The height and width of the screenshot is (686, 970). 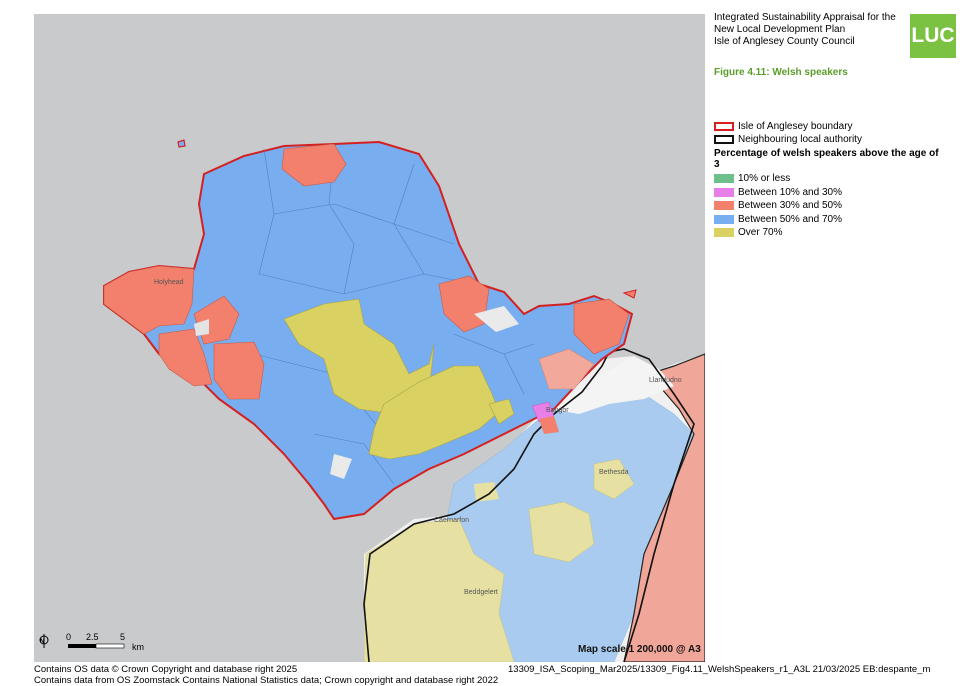 I want to click on ward-pink-menai, so click(x=566, y=369).